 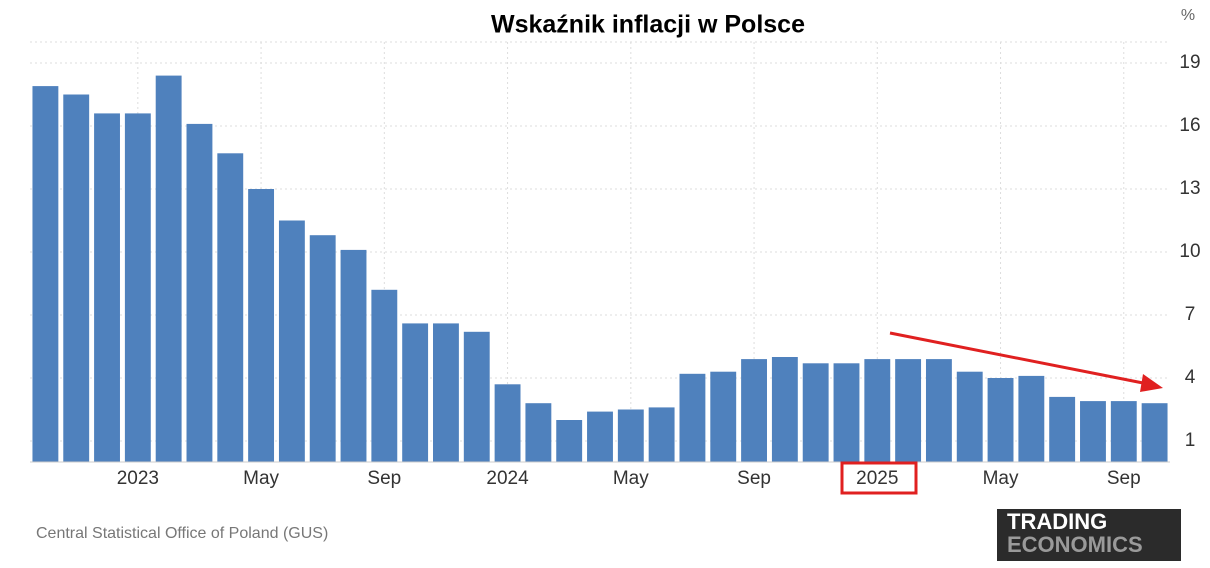 I want to click on y-tick-label: 1, so click(x=1190, y=440).